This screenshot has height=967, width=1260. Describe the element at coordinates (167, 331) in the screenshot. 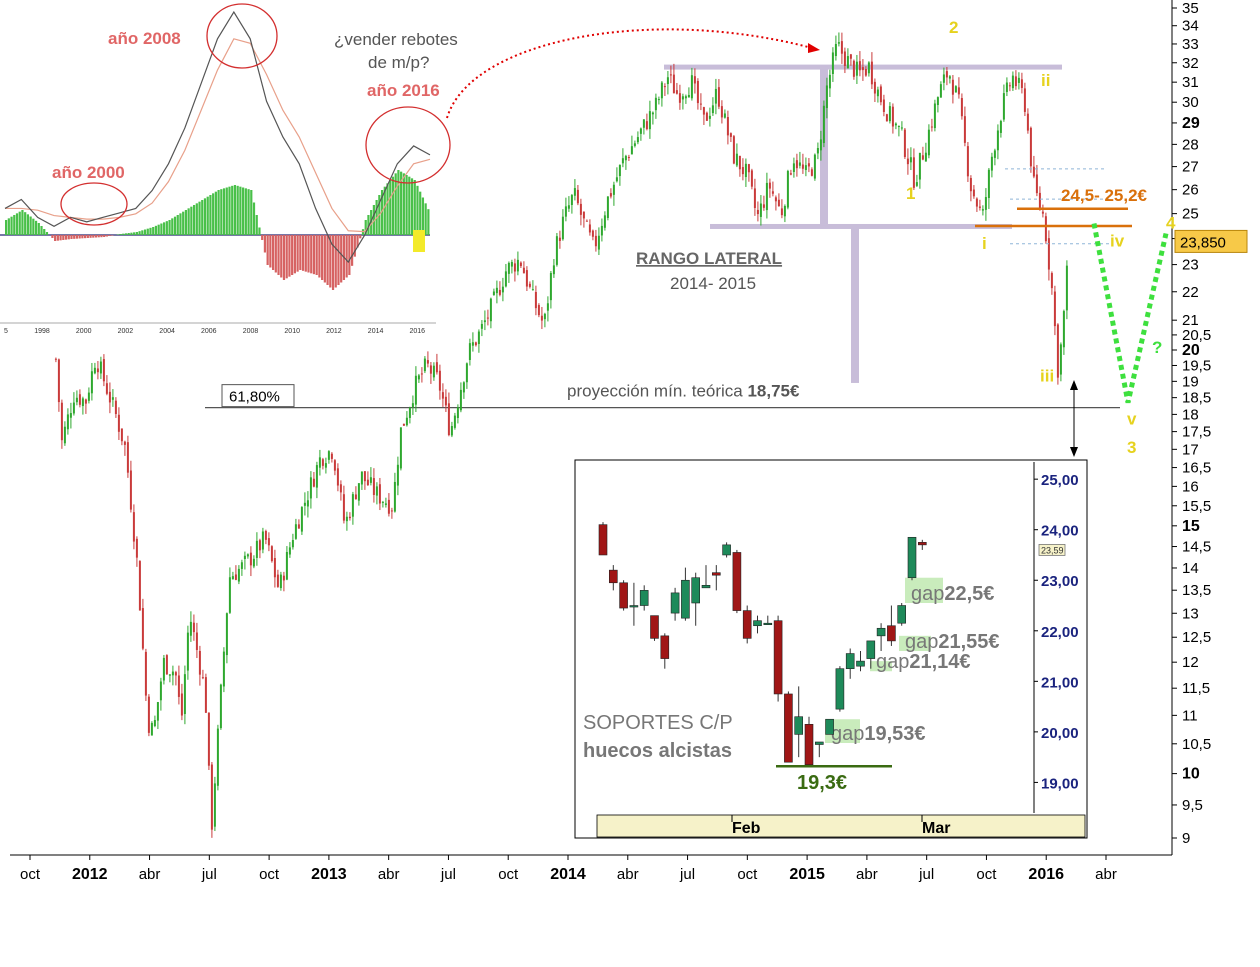

I see `long-term-x-tick: 2004` at that location.